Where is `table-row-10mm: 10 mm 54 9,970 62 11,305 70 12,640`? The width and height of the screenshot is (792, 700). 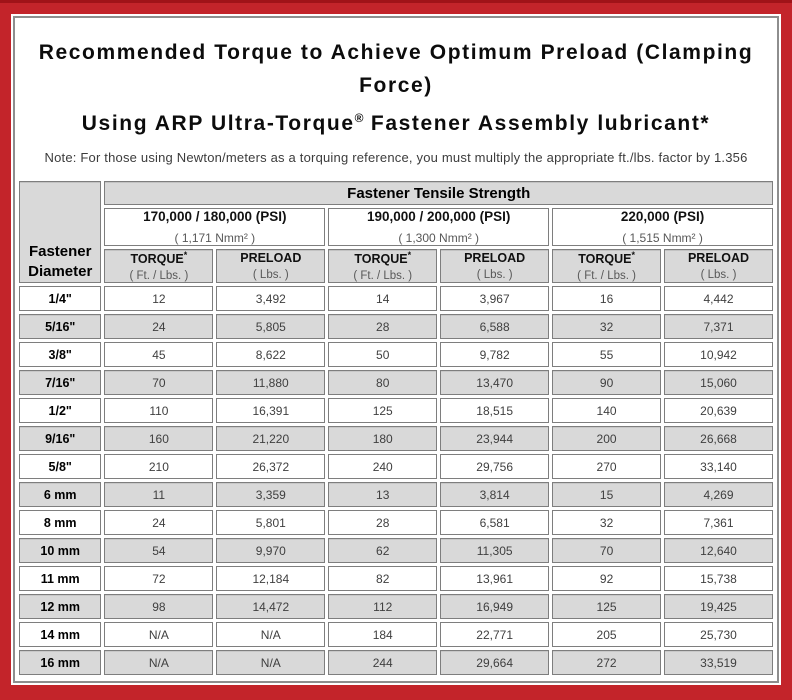 table-row-10mm: 10 mm 54 9,970 62 11,305 70 12,640 is located at coordinates (396, 551).